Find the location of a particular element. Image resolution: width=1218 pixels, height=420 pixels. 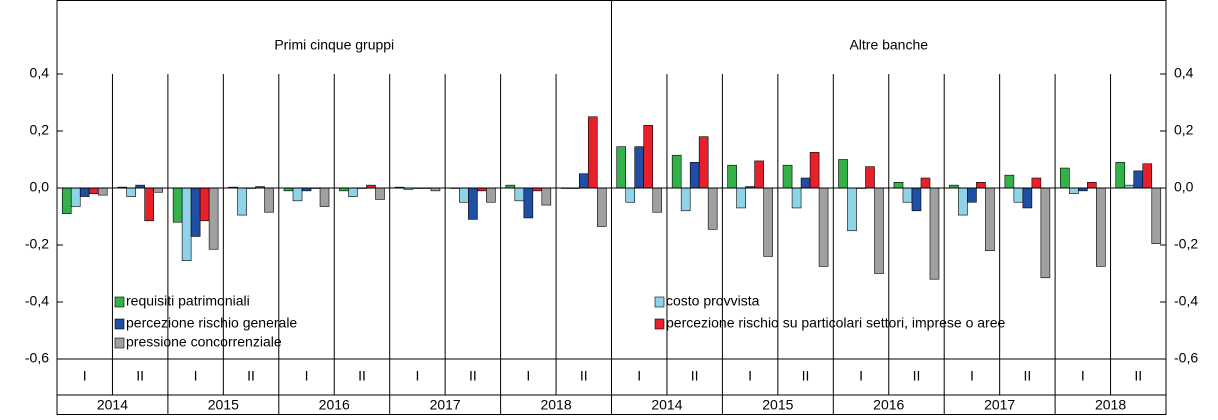

y-tick-label: 0,2 is located at coordinates (40, 130).